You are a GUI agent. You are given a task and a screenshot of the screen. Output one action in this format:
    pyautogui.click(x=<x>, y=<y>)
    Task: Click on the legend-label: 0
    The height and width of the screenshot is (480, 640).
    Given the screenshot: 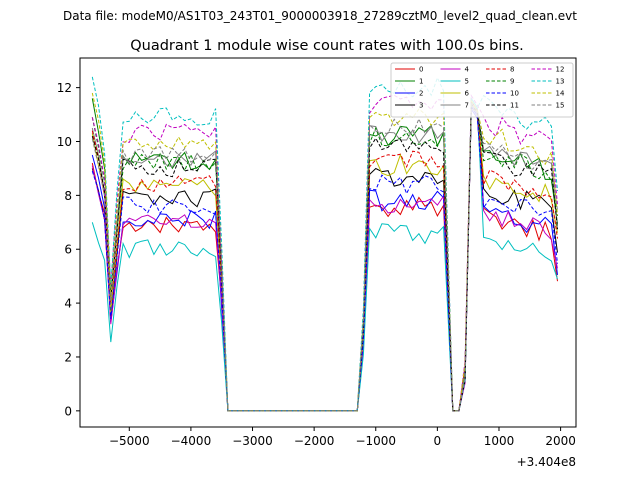 What is the action you would take?
    pyautogui.click(x=421, y=70)
    